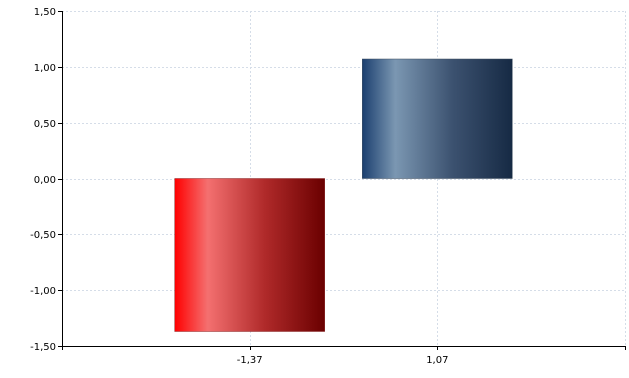  I want to click on y-tick-label: -0,50, so click(43, 235).